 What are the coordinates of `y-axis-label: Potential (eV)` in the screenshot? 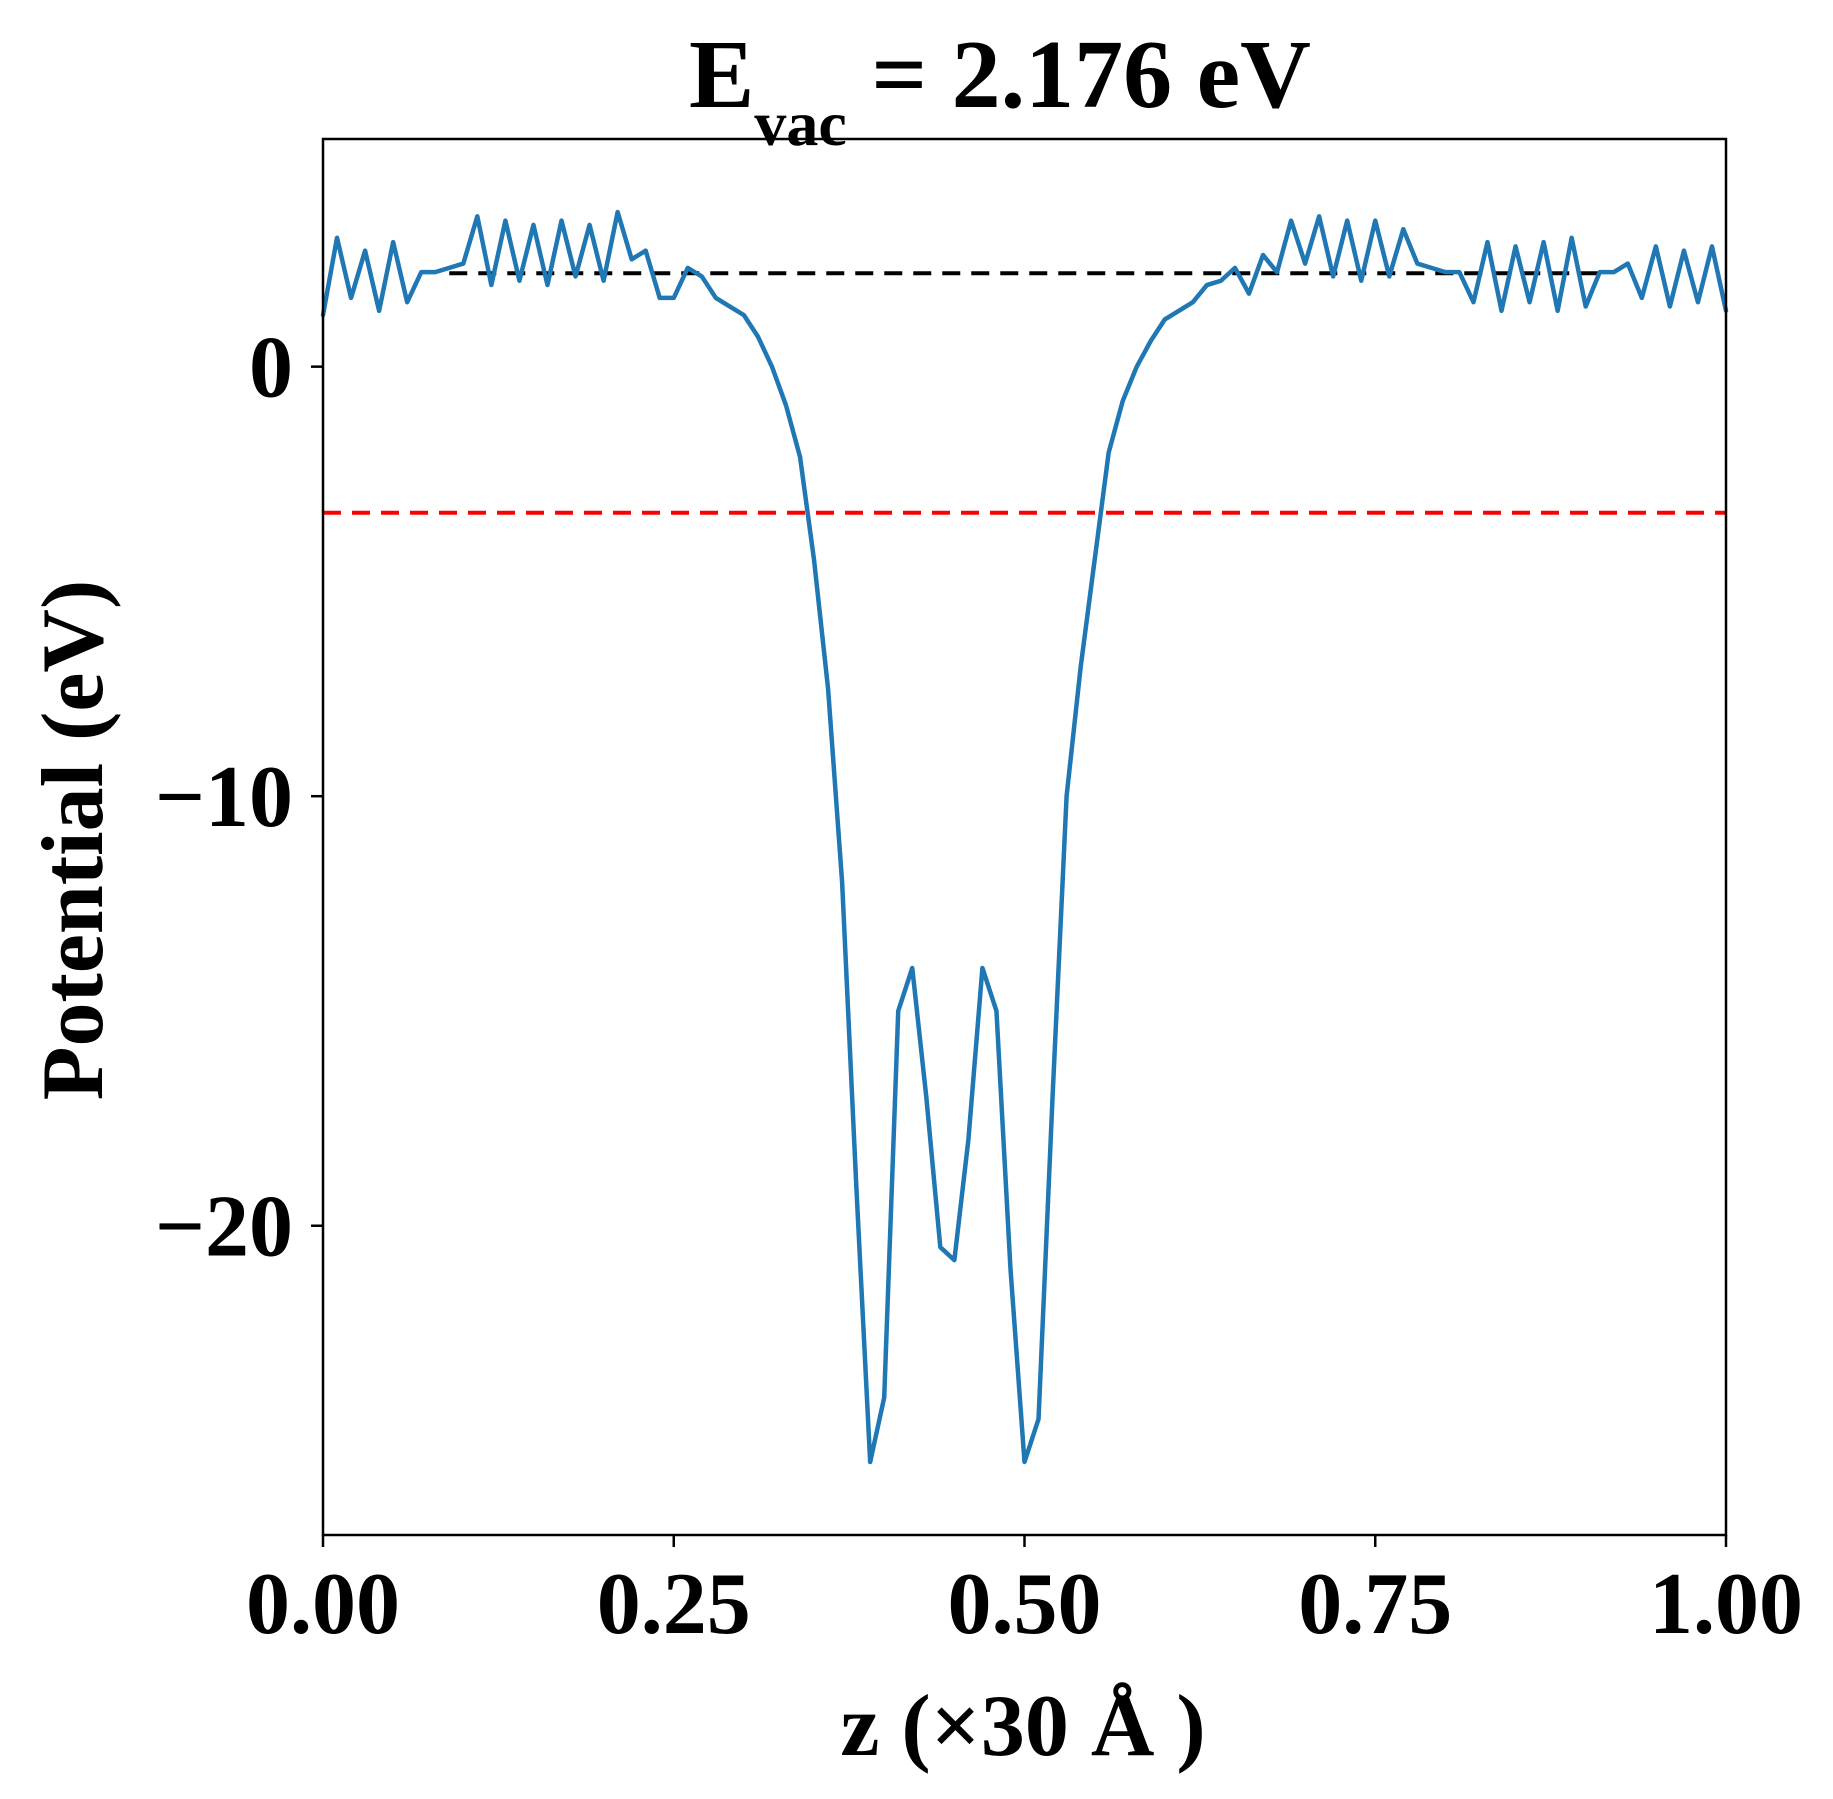 It's located at (73, 840).